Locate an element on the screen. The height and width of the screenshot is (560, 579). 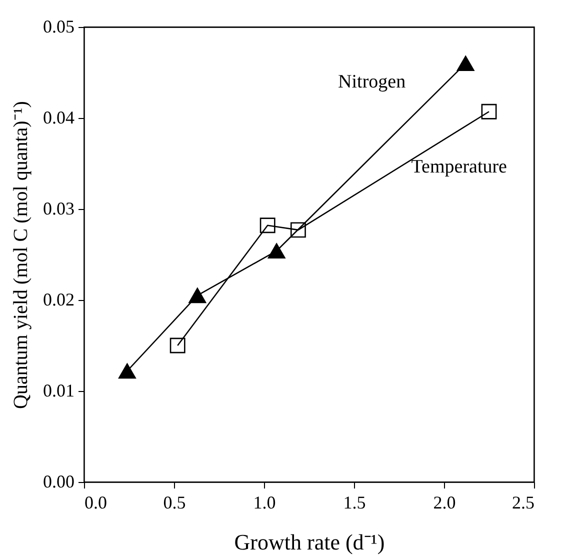
y-tick-label: 0.02 is located at coordinates (58, 300).